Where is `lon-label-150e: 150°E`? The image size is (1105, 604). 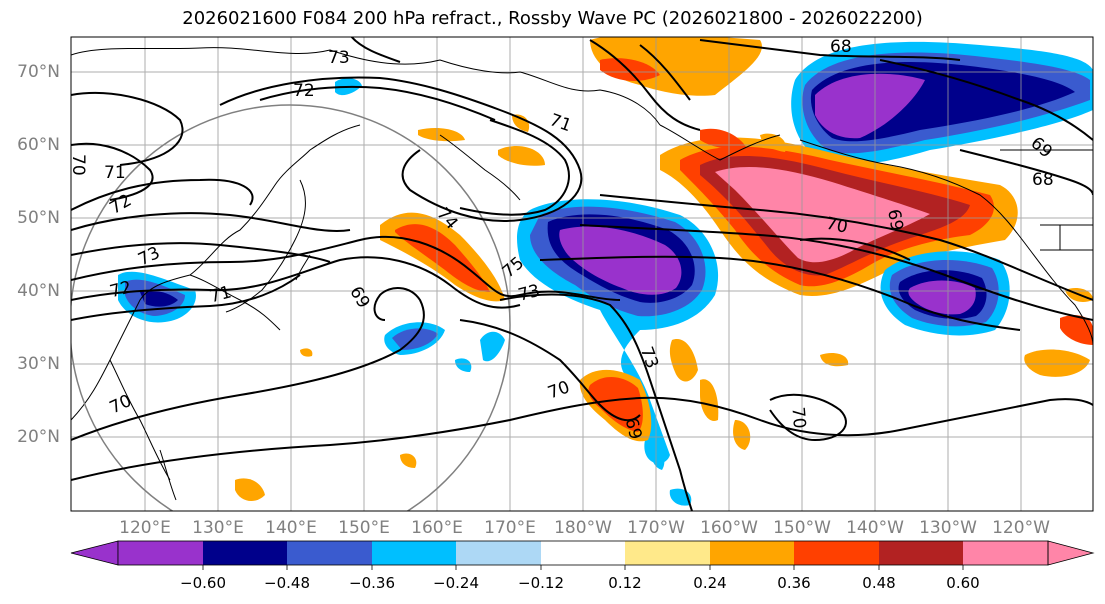
lon-label-150e: 150°E is located at coordinates (364, 528).